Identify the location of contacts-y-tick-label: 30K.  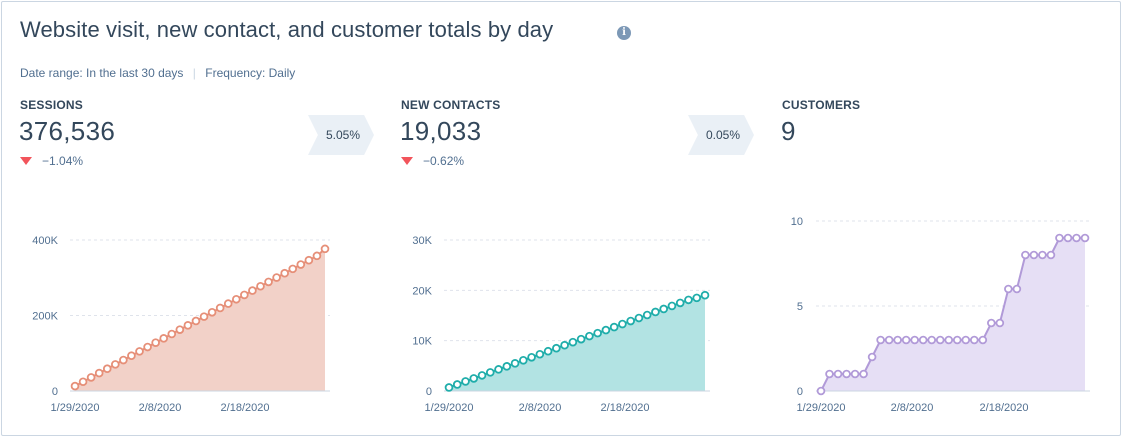
(422, 241).